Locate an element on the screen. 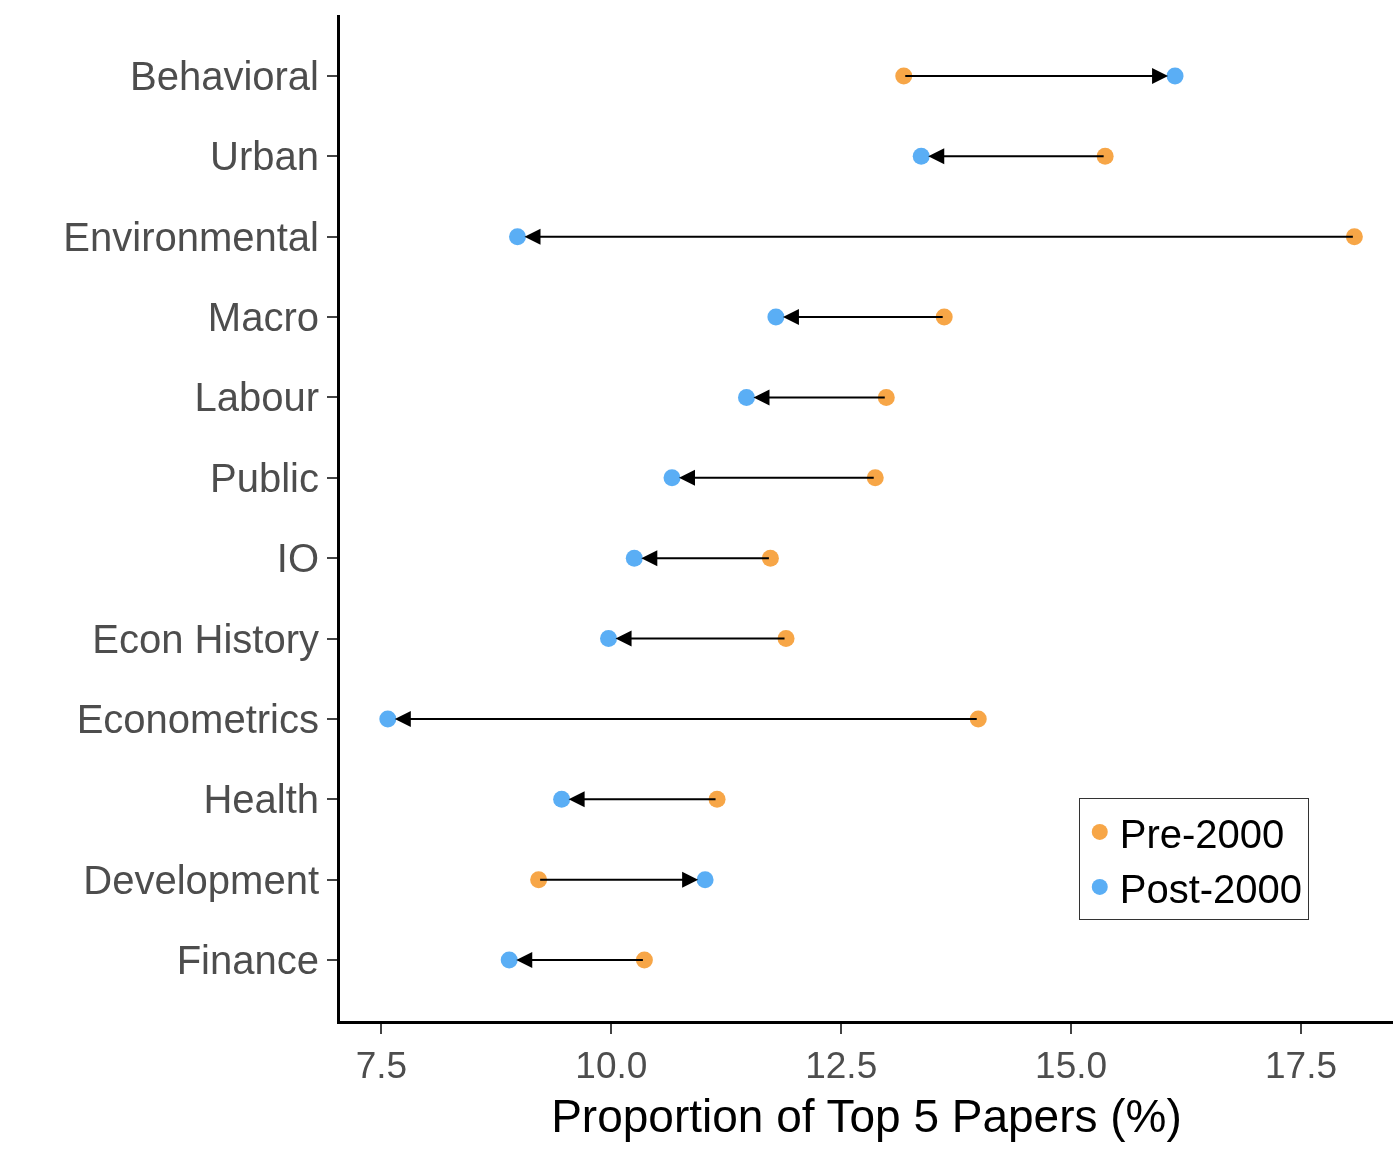 This screenshot has width=1393, height=1161. y-tick-label: Labour is located at coordinates (256, 397).